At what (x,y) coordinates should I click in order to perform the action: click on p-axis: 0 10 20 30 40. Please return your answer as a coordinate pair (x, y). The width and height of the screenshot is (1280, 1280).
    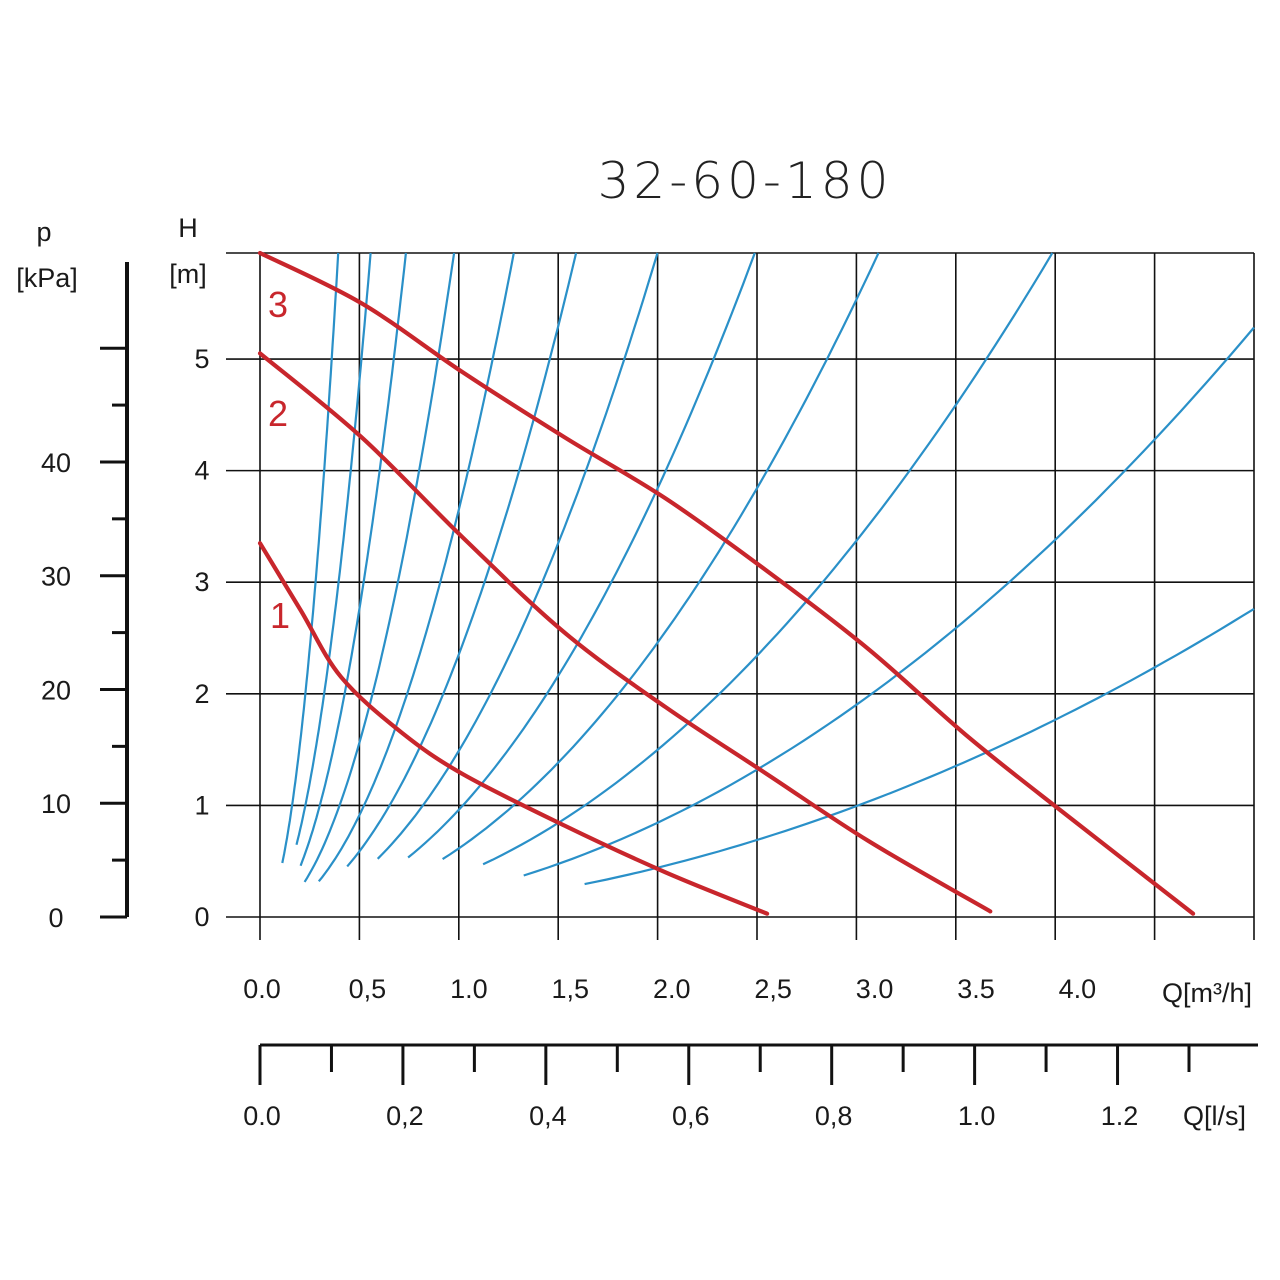
    Looking at the image, I should click on (85, 597).